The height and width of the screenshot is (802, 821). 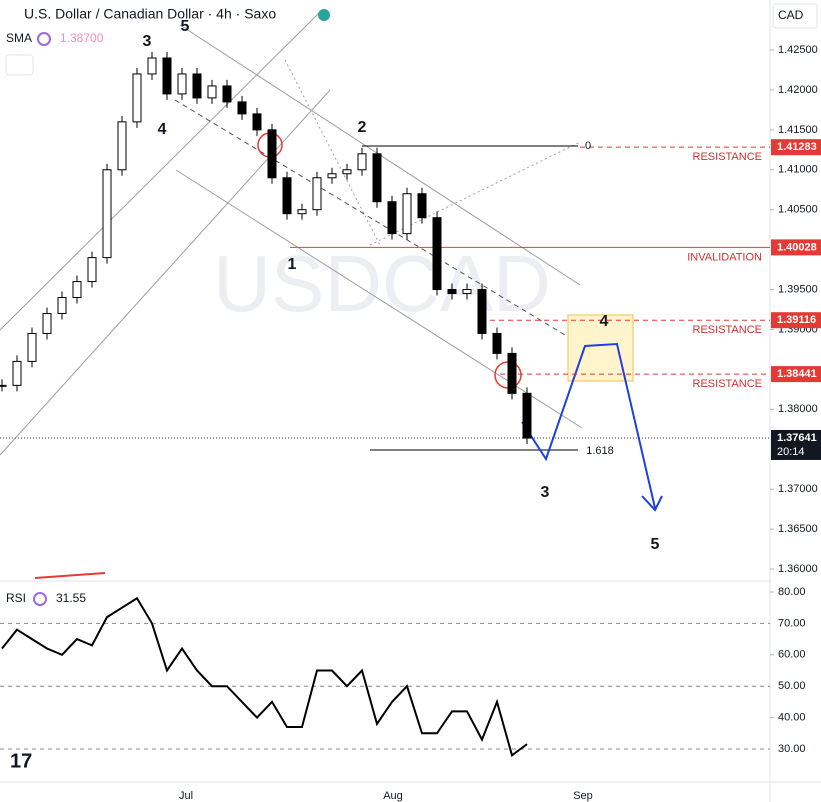 I want to click on logo: 17, so click(x=21, y=761).